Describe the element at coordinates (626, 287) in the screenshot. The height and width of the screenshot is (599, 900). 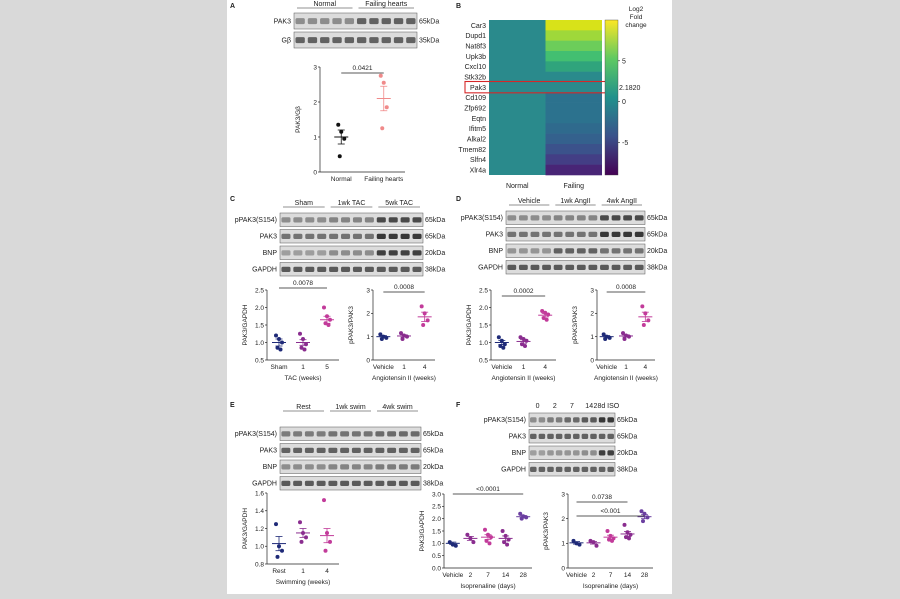
I see `panel-d-right-p-value: 0.0008` at that location.